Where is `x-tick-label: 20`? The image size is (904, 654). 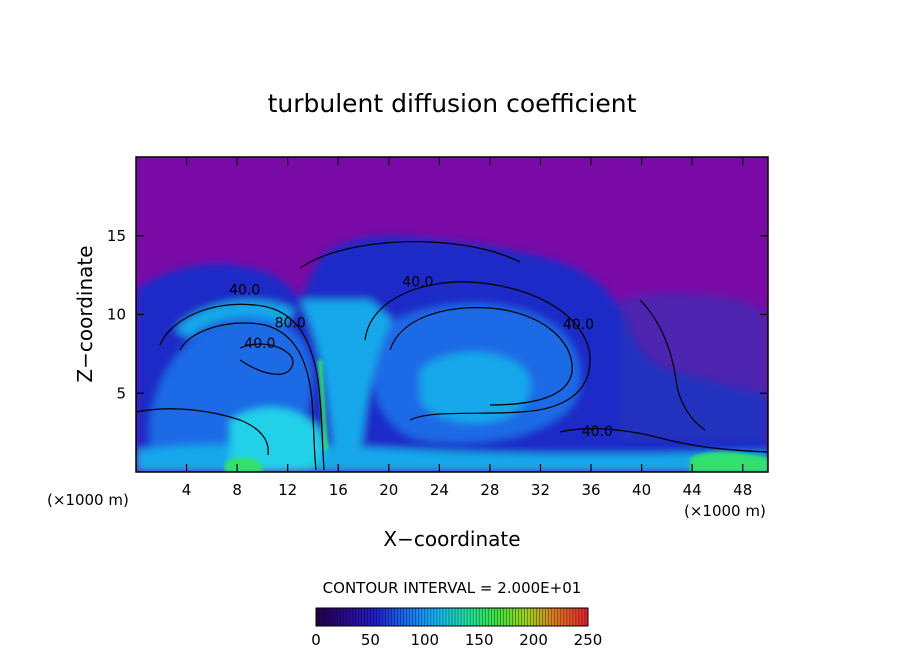
x-tick-label: 20 is located at coordinates (388, 490).